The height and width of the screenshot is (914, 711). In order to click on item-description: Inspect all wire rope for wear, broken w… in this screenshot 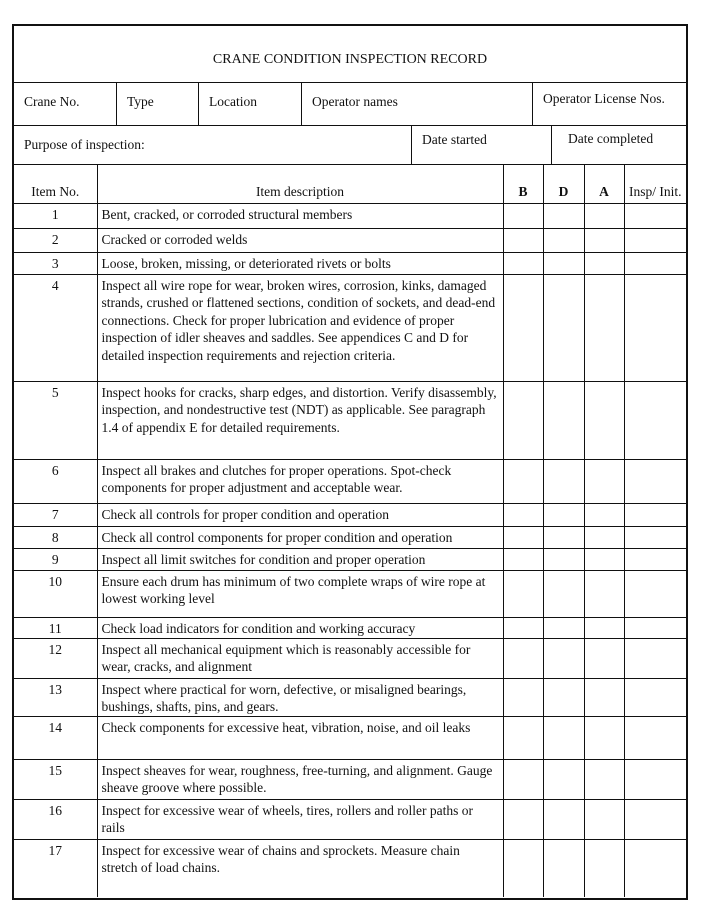, I will do `click(300, 327)`.